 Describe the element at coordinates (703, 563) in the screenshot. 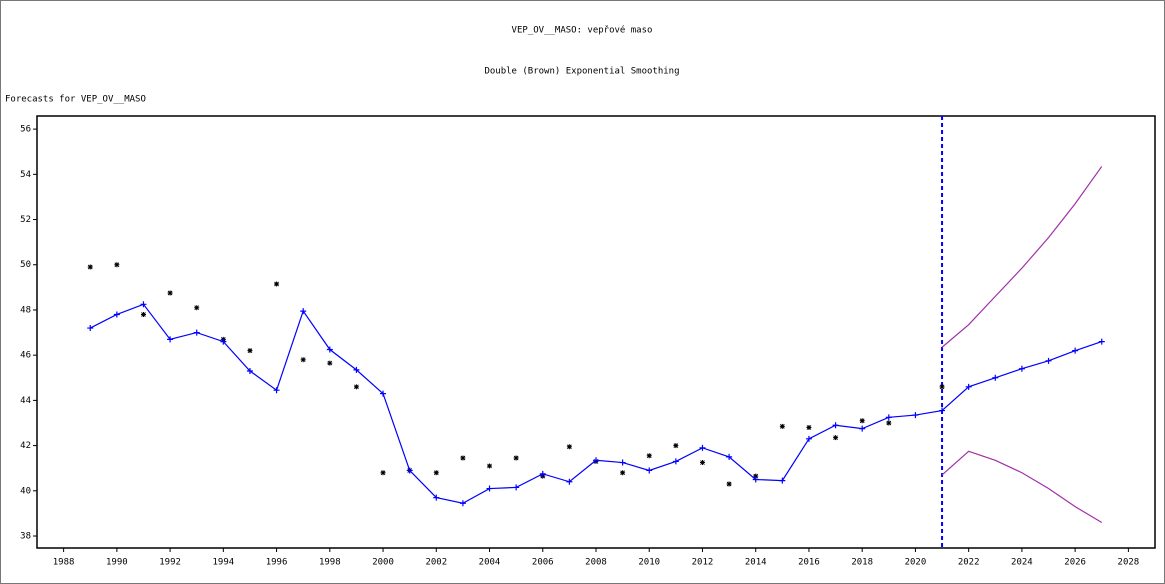

I see `x-tick-label: 2012` at that location.